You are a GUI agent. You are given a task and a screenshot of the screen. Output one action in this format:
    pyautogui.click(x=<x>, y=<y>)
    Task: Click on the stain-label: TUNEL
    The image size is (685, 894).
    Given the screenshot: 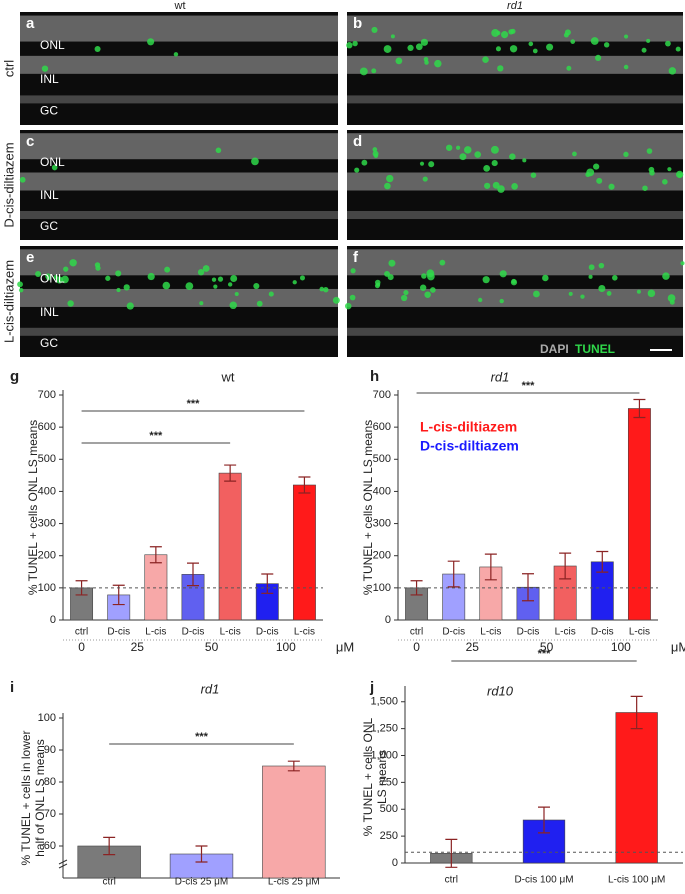 What is the action you would take?
    pyautogui.click(x=595, y=349)
    